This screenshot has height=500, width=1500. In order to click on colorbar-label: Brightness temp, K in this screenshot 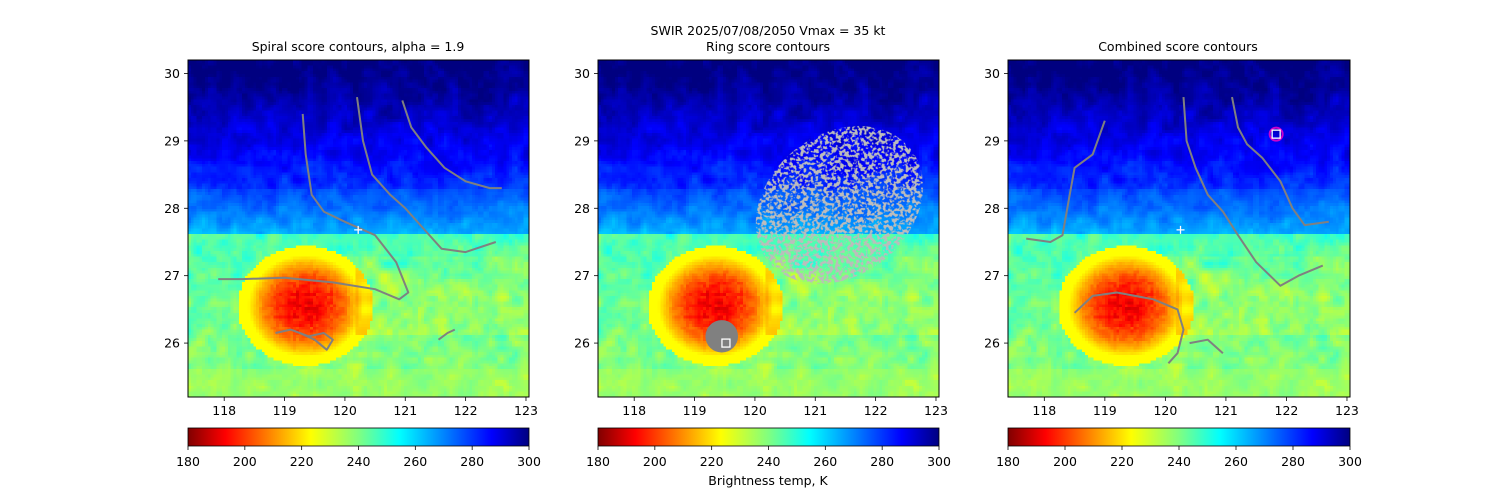, I will do `click(768, 480)`.